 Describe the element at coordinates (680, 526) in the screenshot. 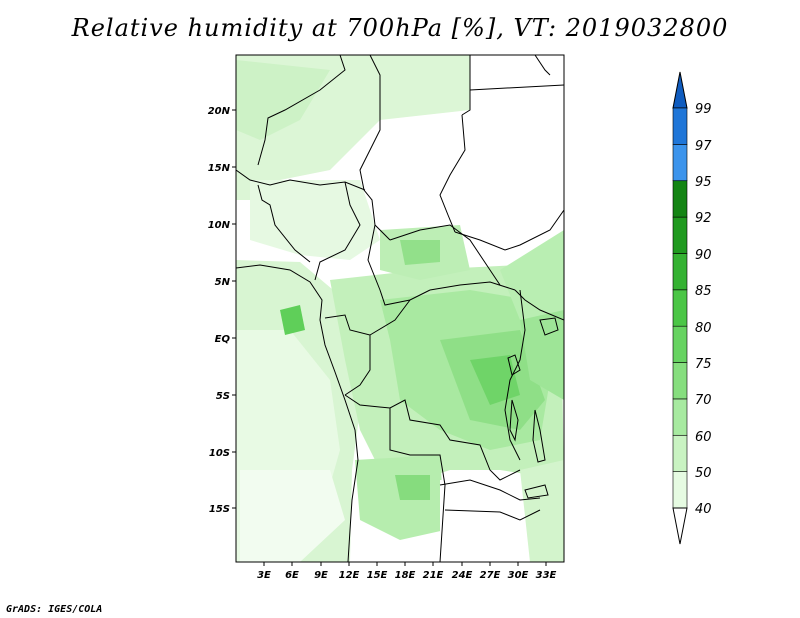

I see `colorbar-bottom-arrow` at that location.